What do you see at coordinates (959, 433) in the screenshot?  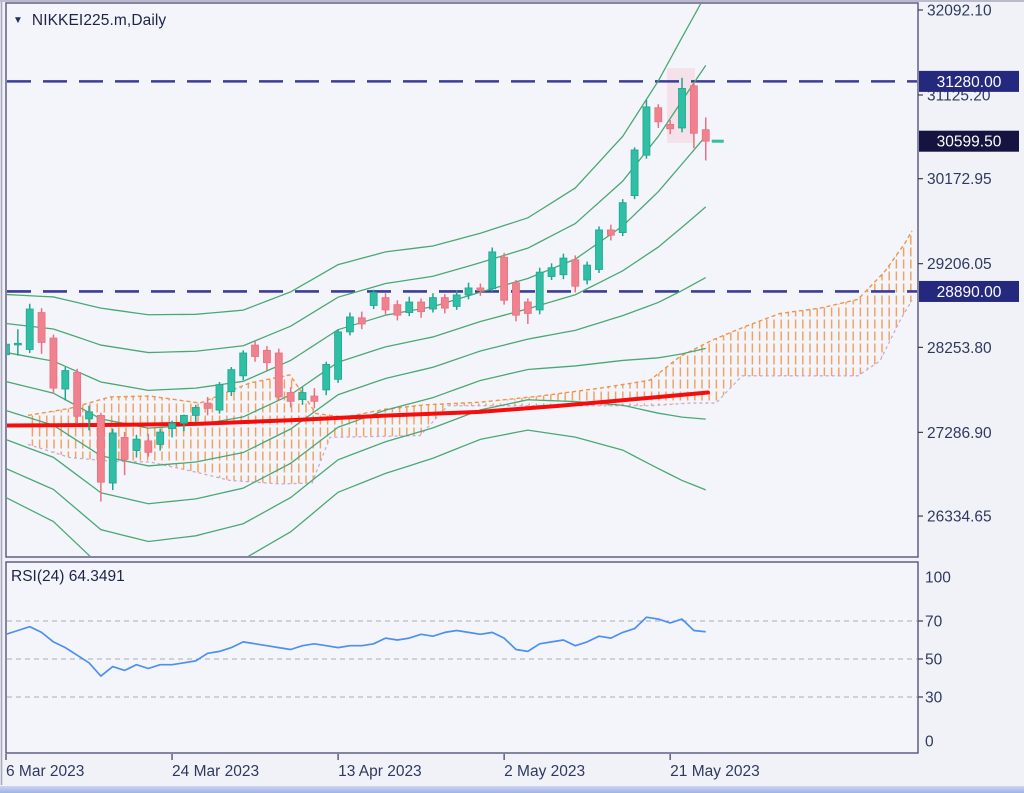 I see `price-tick-label: 27286.90` at bounding box center [959, 433].